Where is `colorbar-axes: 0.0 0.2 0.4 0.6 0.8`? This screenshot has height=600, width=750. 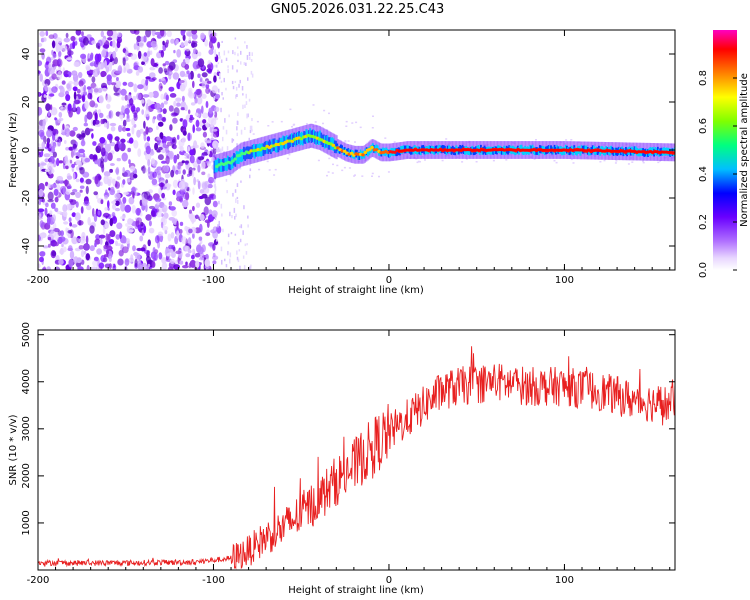 colorbar-axes: 0.0 0.2 0.4 0.6 0.8 is located at coordinates (717, 174).